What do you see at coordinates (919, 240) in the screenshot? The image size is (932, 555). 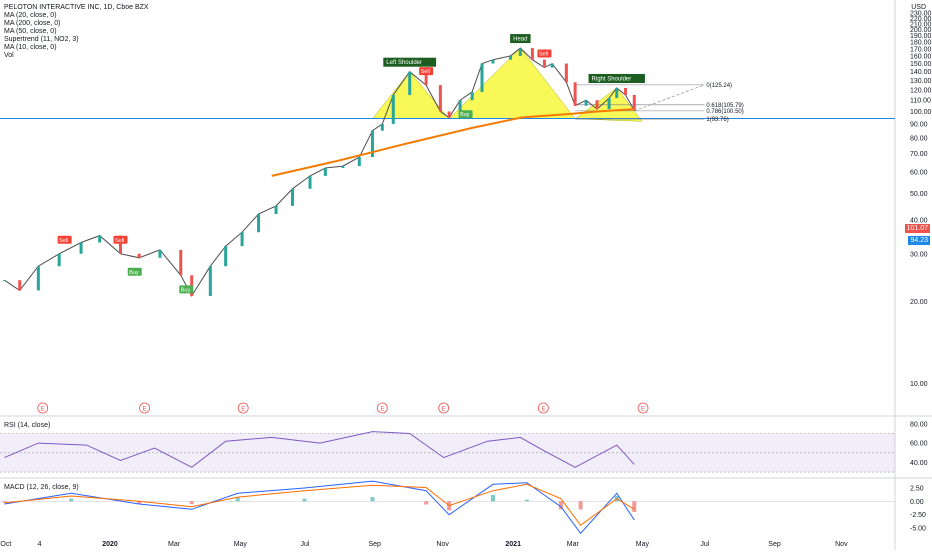 I see `hline-price-badge: 94.23` at bounding box center [919, 240].